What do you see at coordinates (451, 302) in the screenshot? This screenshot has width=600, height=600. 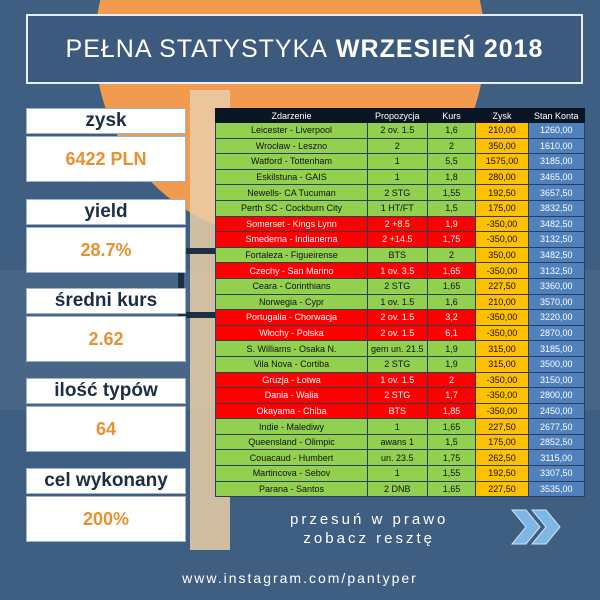 I see `cell-kurs: 1,6` at bounding box center [451, 302].